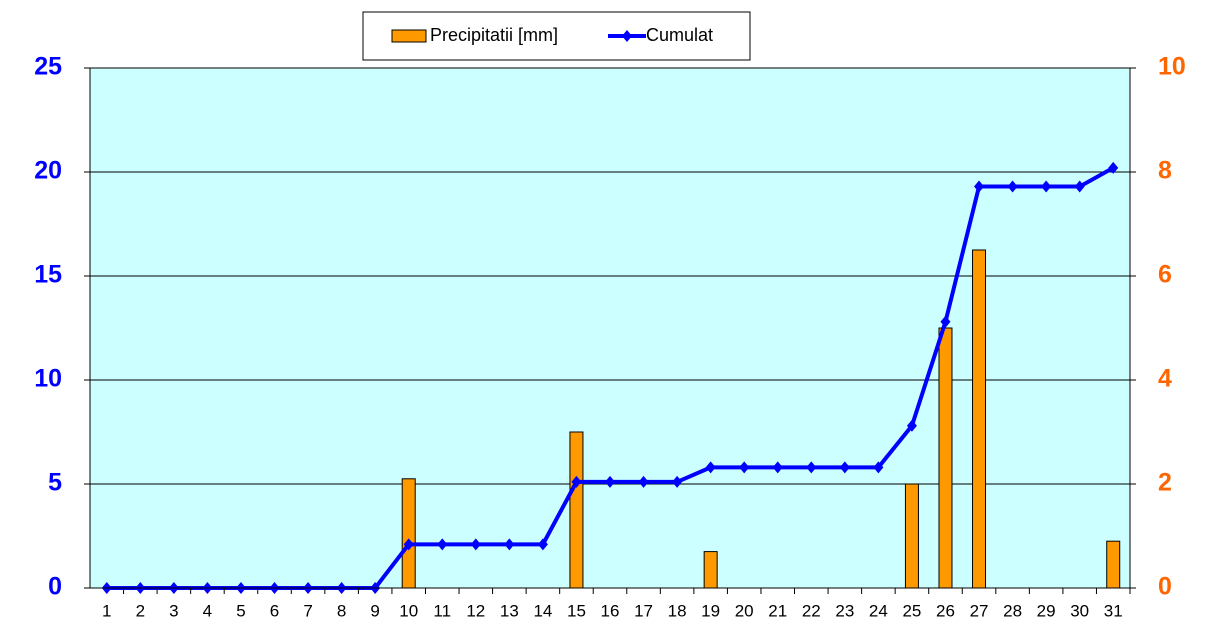 The width and height of the screenshot is (1215, 637). Describe the element at coordinates (274, 610) in the screenshot. I see `x-tick-label: 6` at that location.